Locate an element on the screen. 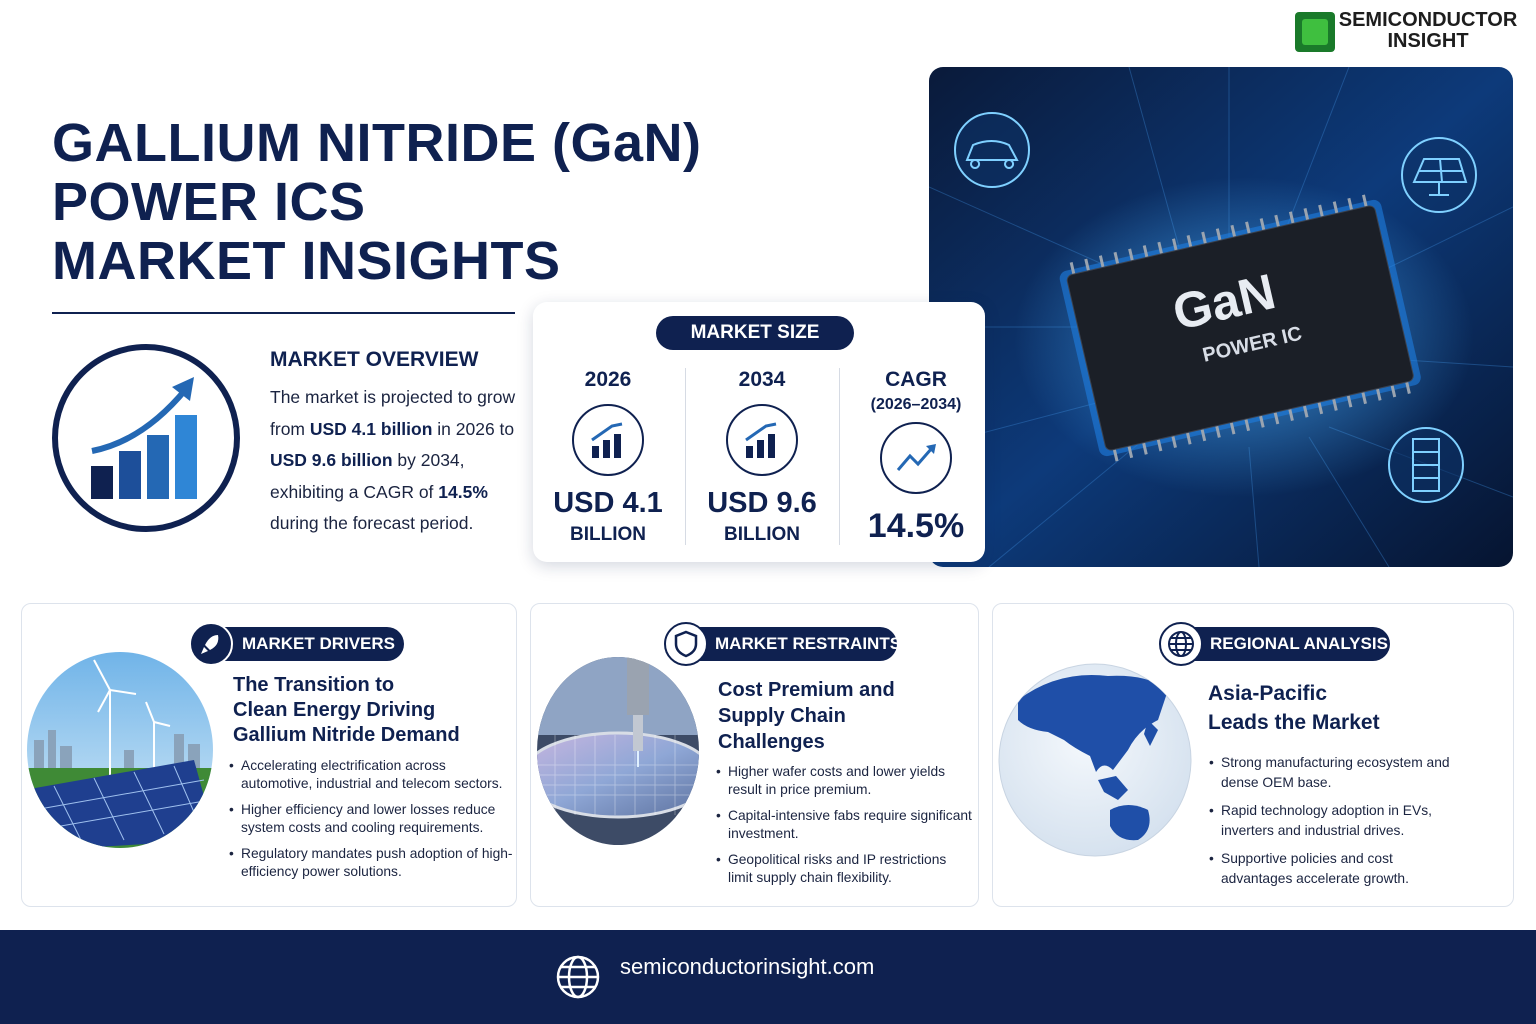  overview-heading: MARKET OVERVIEW is located at coordinates (374, 359).